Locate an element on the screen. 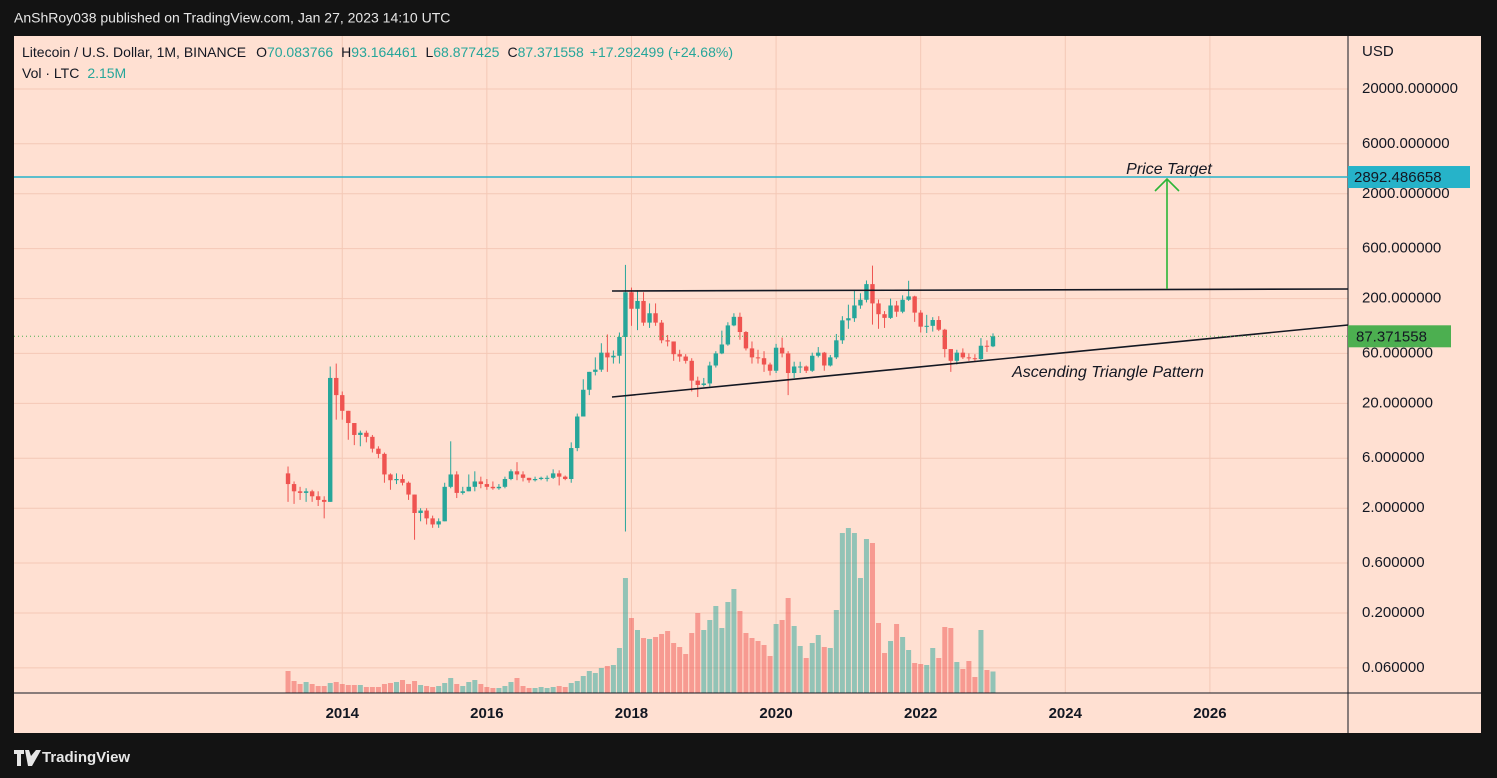 The width and height of the screenshot is (1497, 778). symbol: Litecoin / U.S. Dollar, 1M, BINANCE is located at coordinates (134, 52).